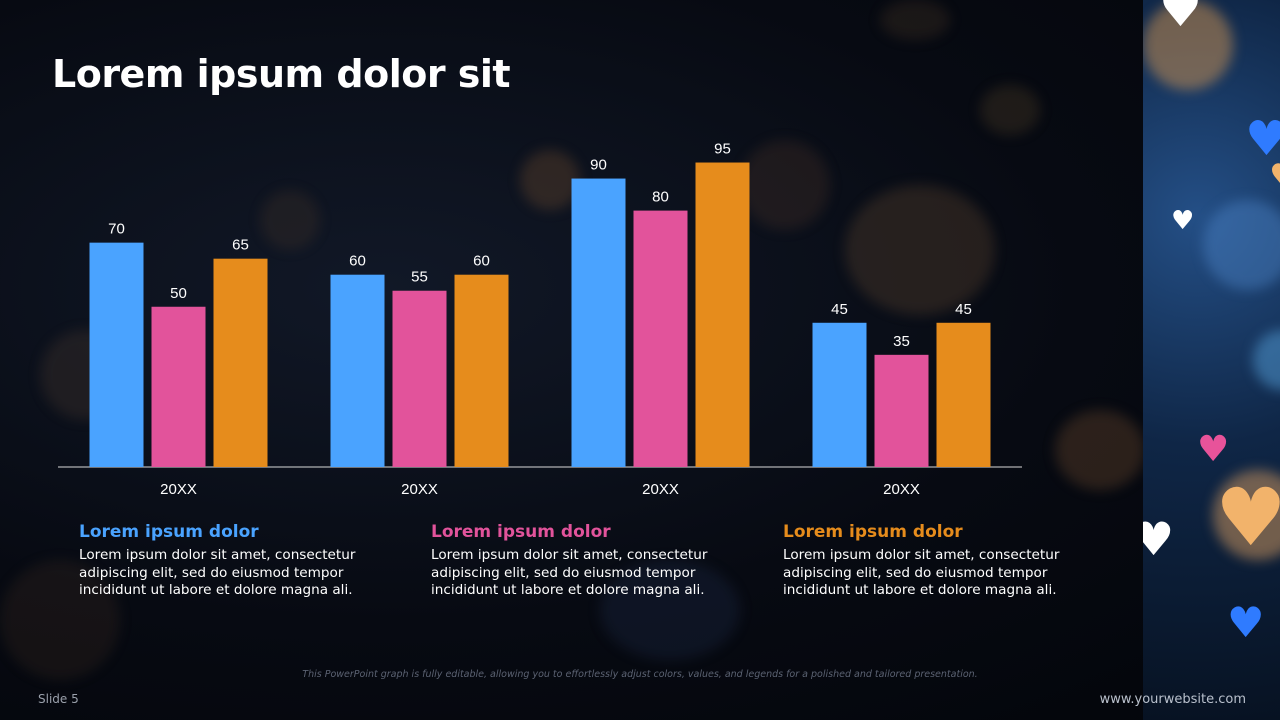  What do you see at coordinates (660, 197) in the screenshot?
I see `data-label: 80` at bounding box center [660, 197].